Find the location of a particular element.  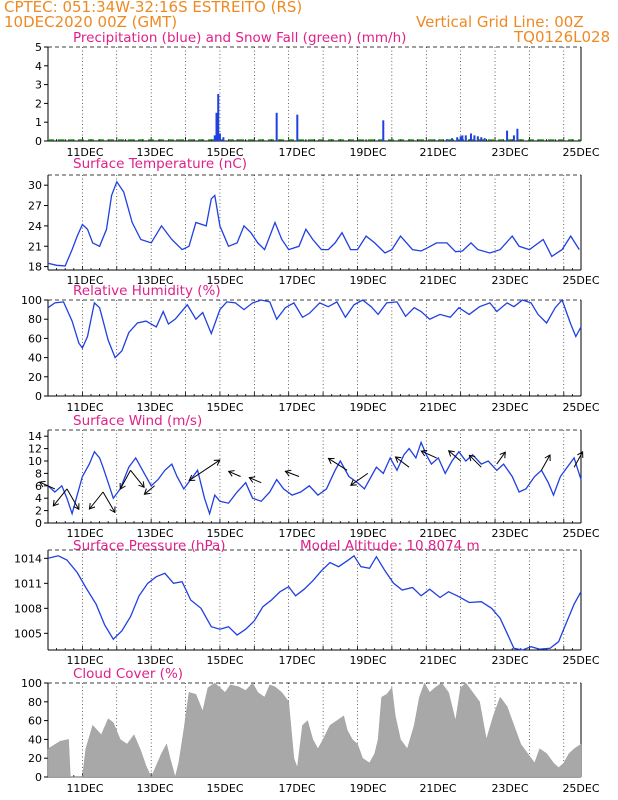

panel-title: Surface Temperature (nC) is located at coordinates (160, 164).